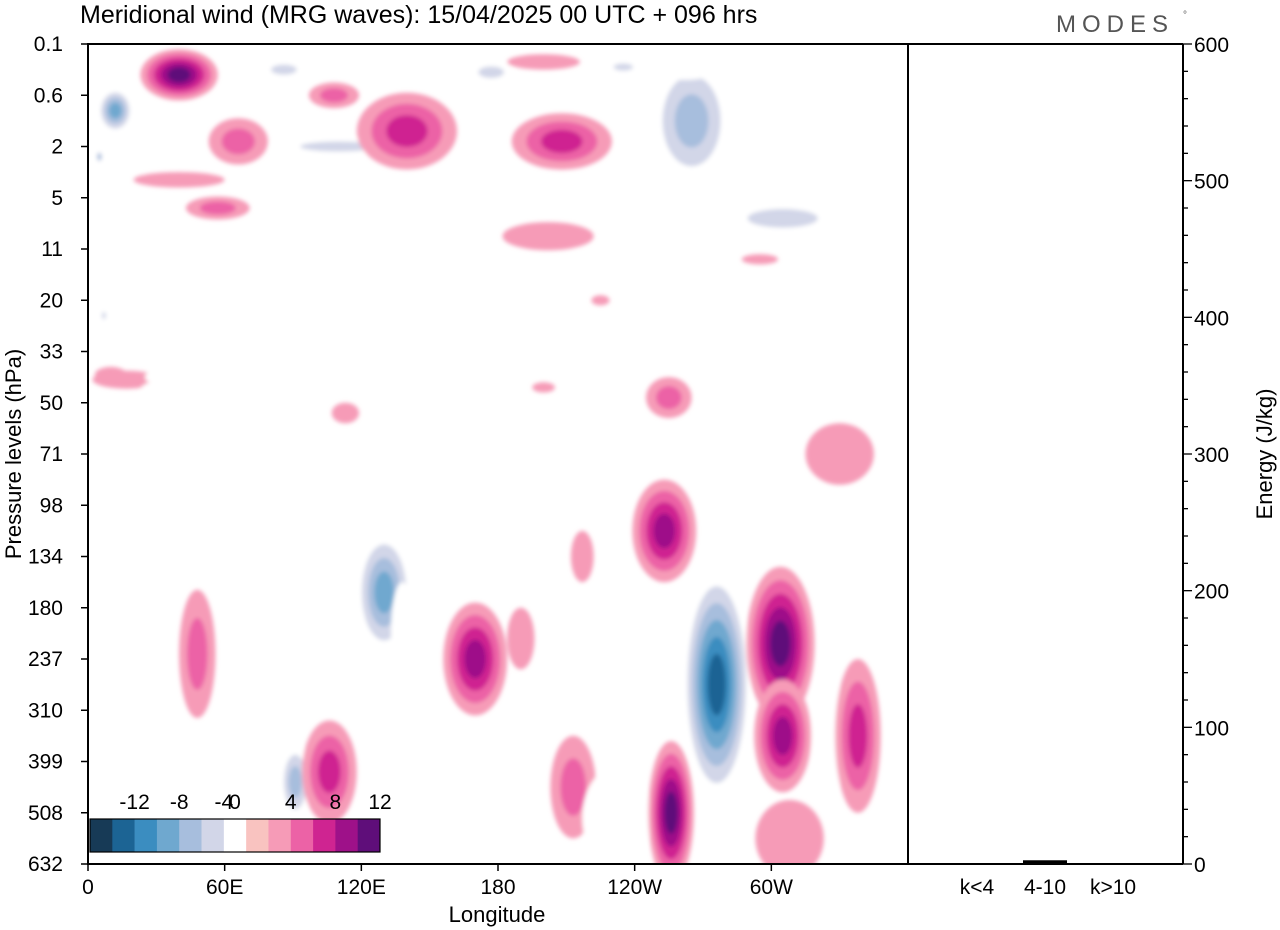 The image size is (1280, 930). Describe the element at coordinates (235, 802) in the screenshot. I see `colorbar-tick-label: 0` at that location.